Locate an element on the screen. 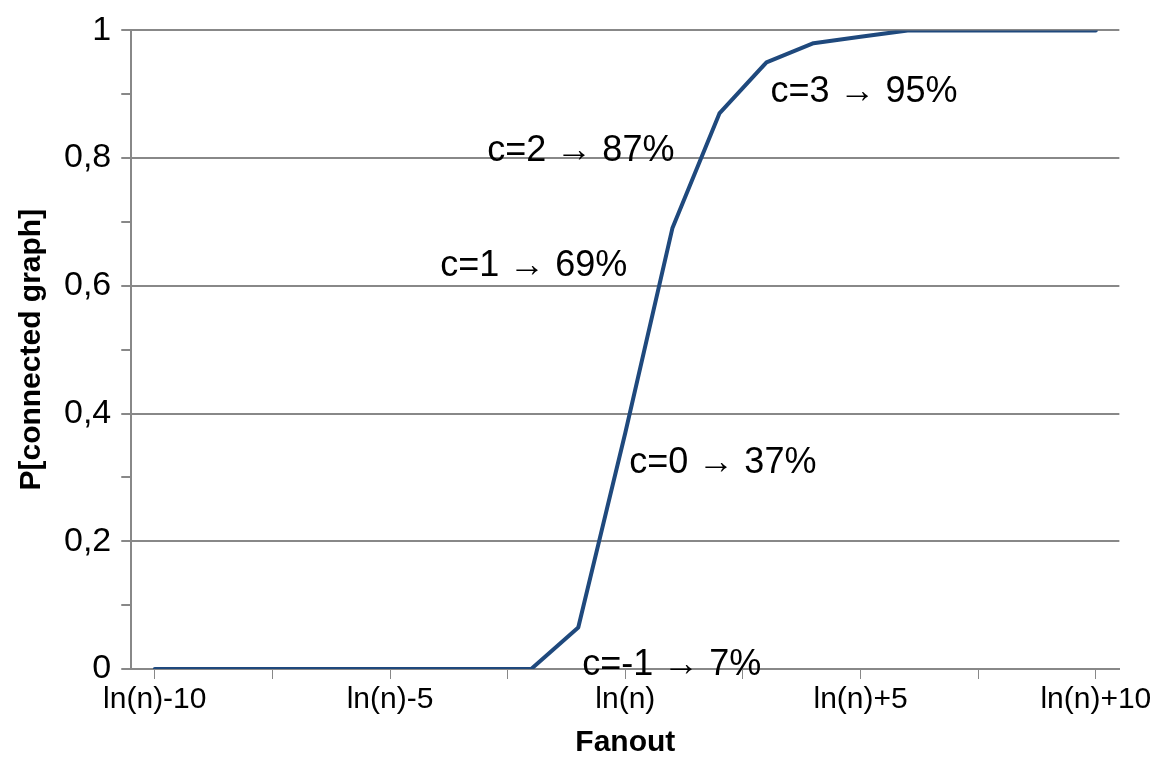 The height and width of the screenshot is (770, 1155). x-tick-label: ln(n) is located at coordinates (625, 698).